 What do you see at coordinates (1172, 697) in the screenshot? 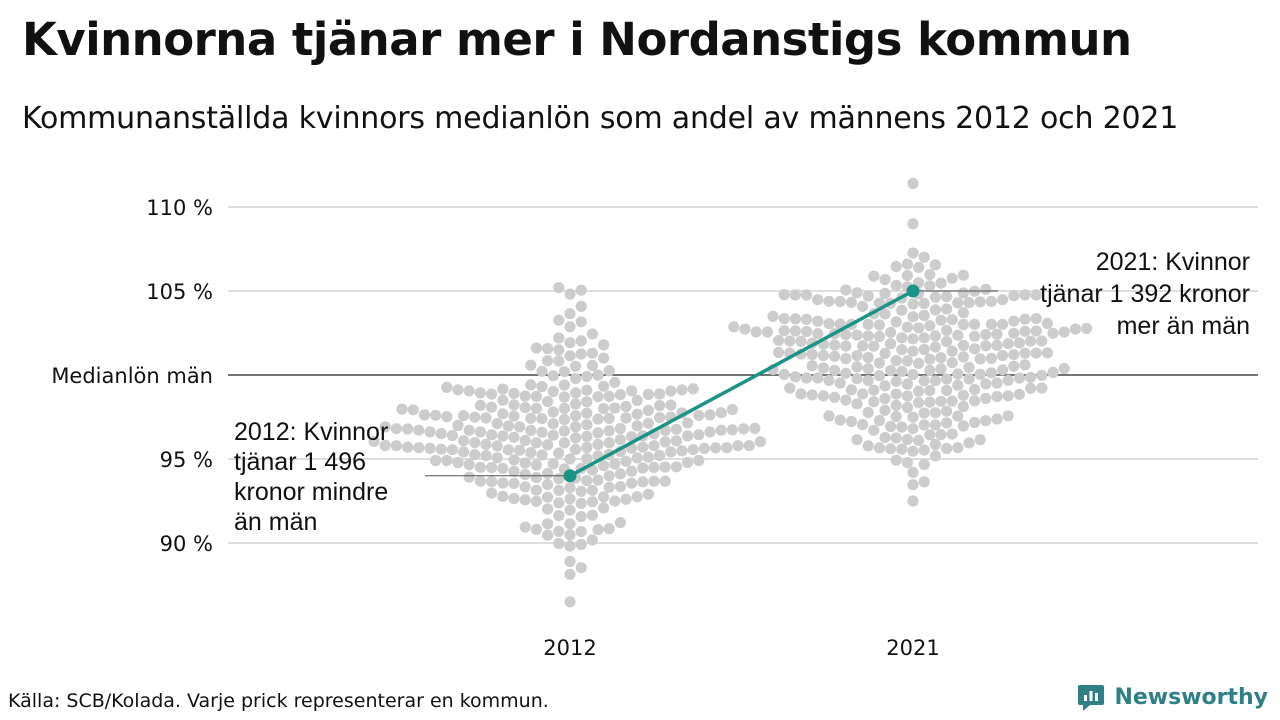
I see `brand-logo: Newsworthy` at bounding box center [1172, 697].